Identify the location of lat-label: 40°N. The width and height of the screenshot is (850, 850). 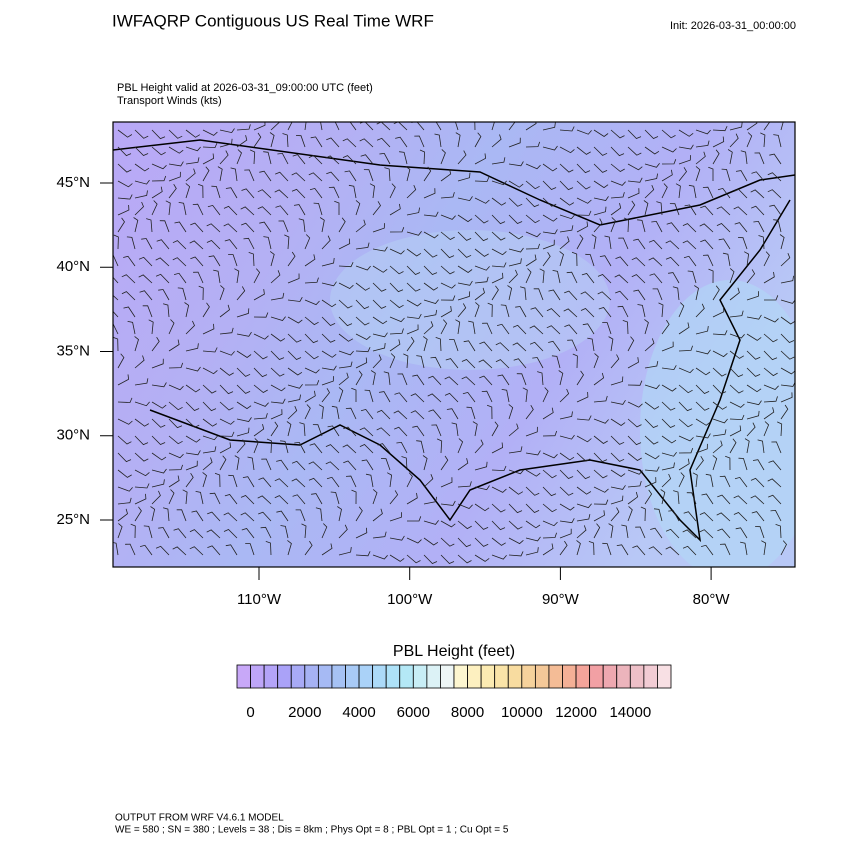
(73, 266).